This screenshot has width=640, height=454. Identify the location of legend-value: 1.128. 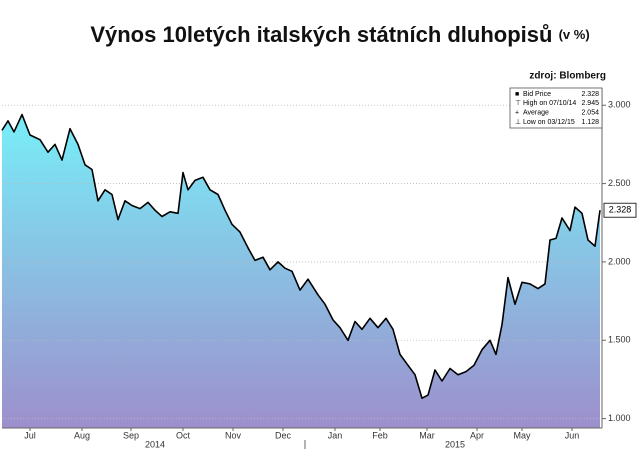
(590, 122).